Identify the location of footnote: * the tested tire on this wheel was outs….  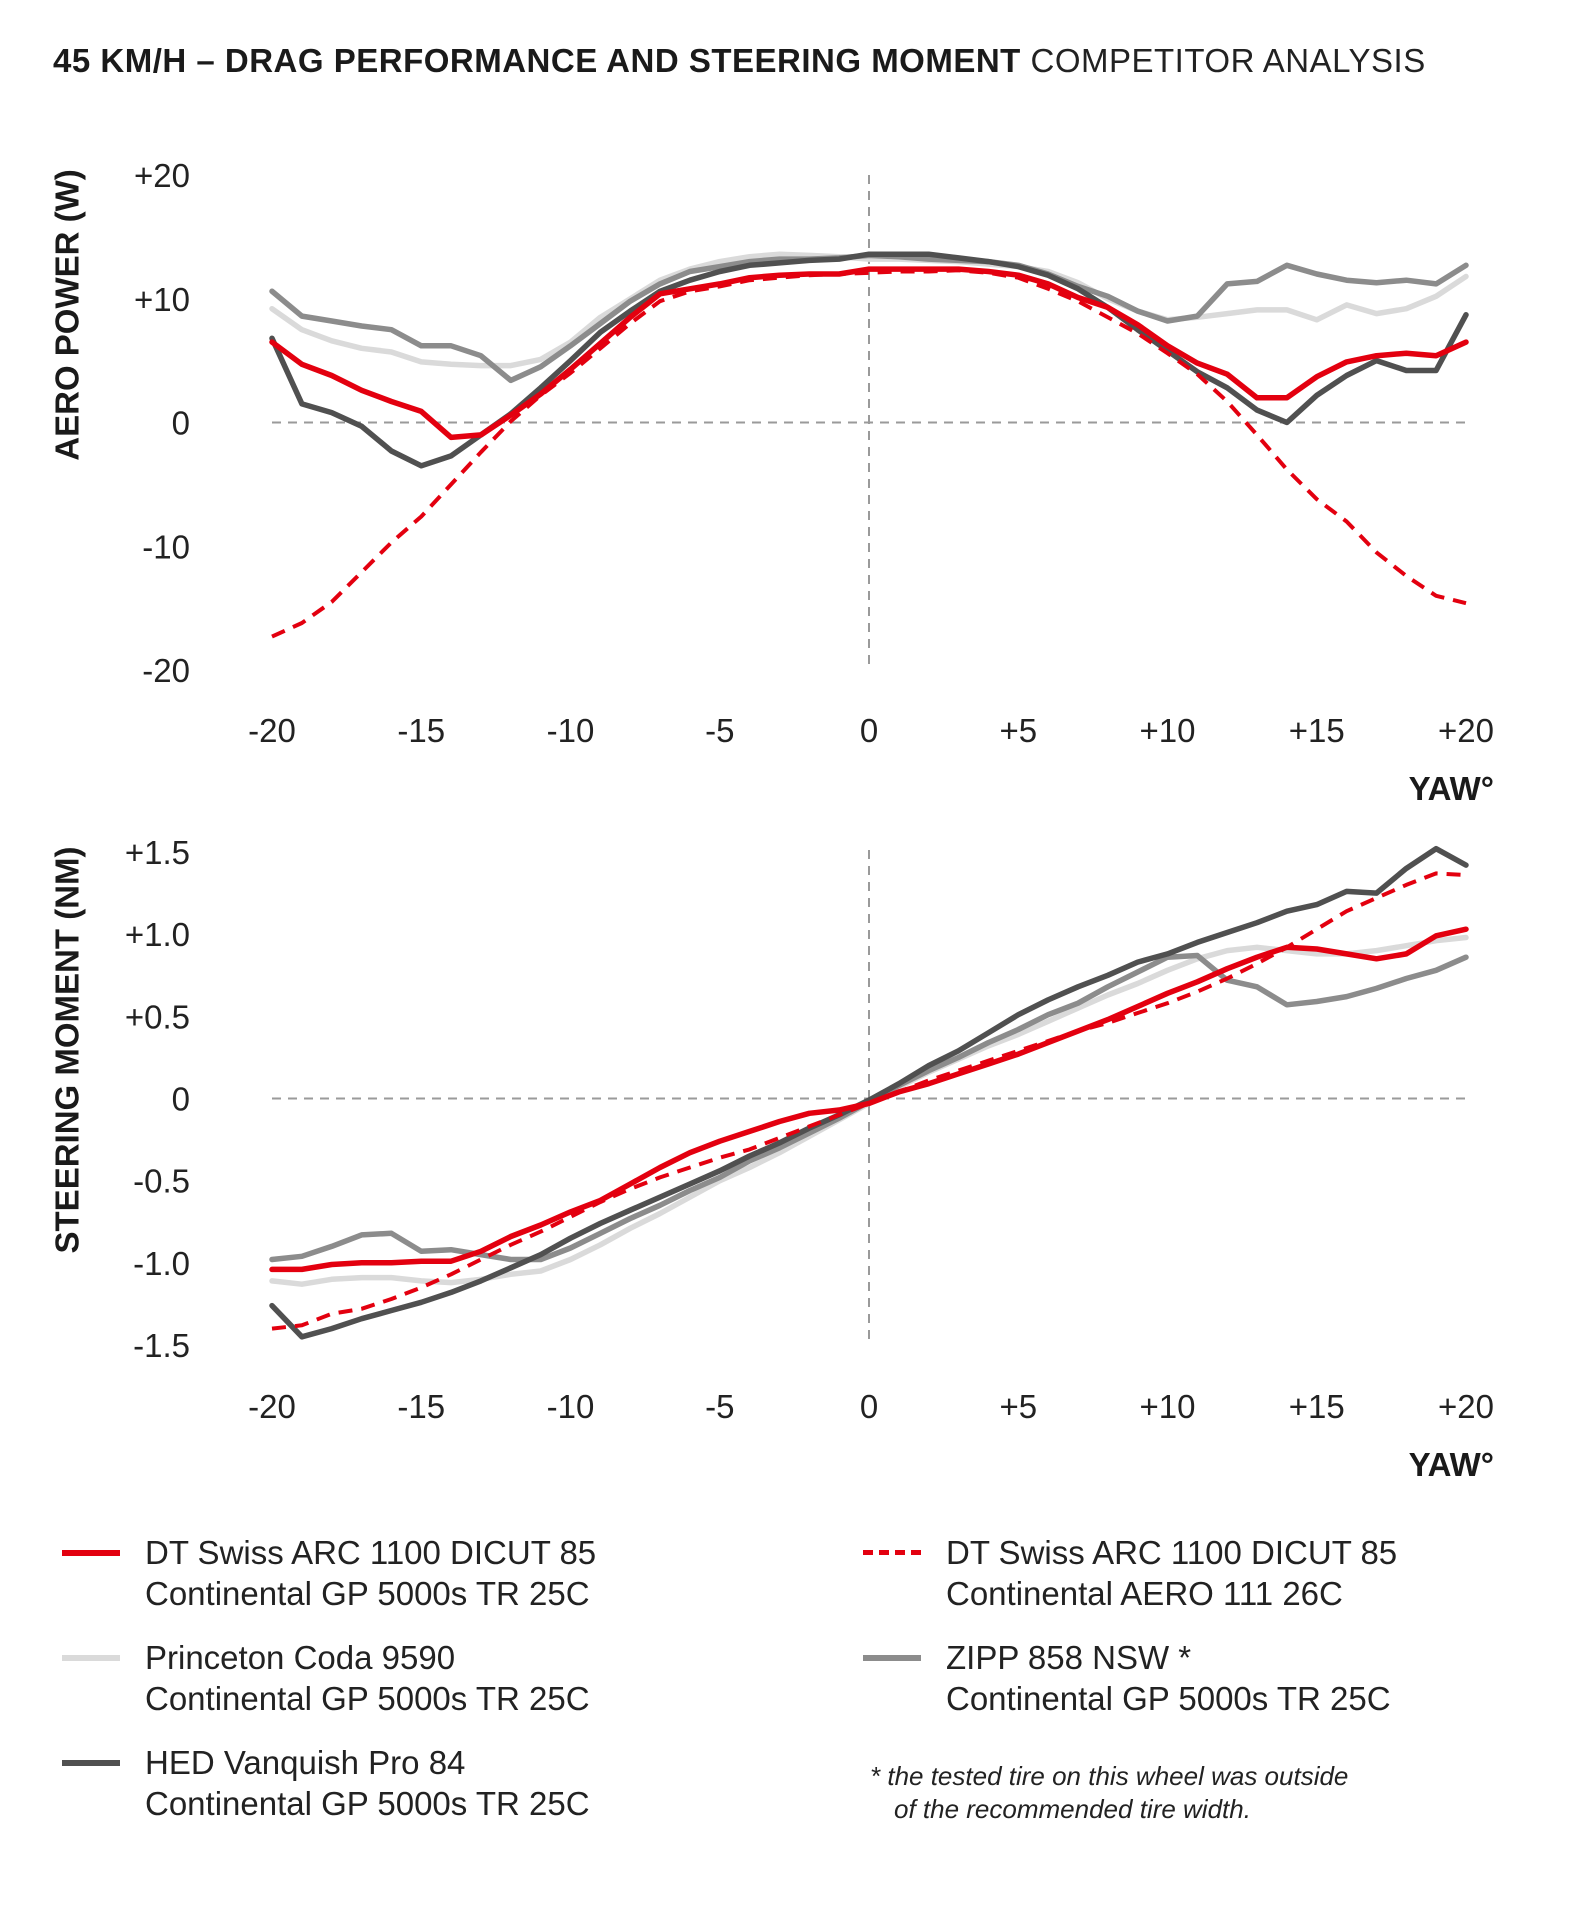
(1109, 1793).